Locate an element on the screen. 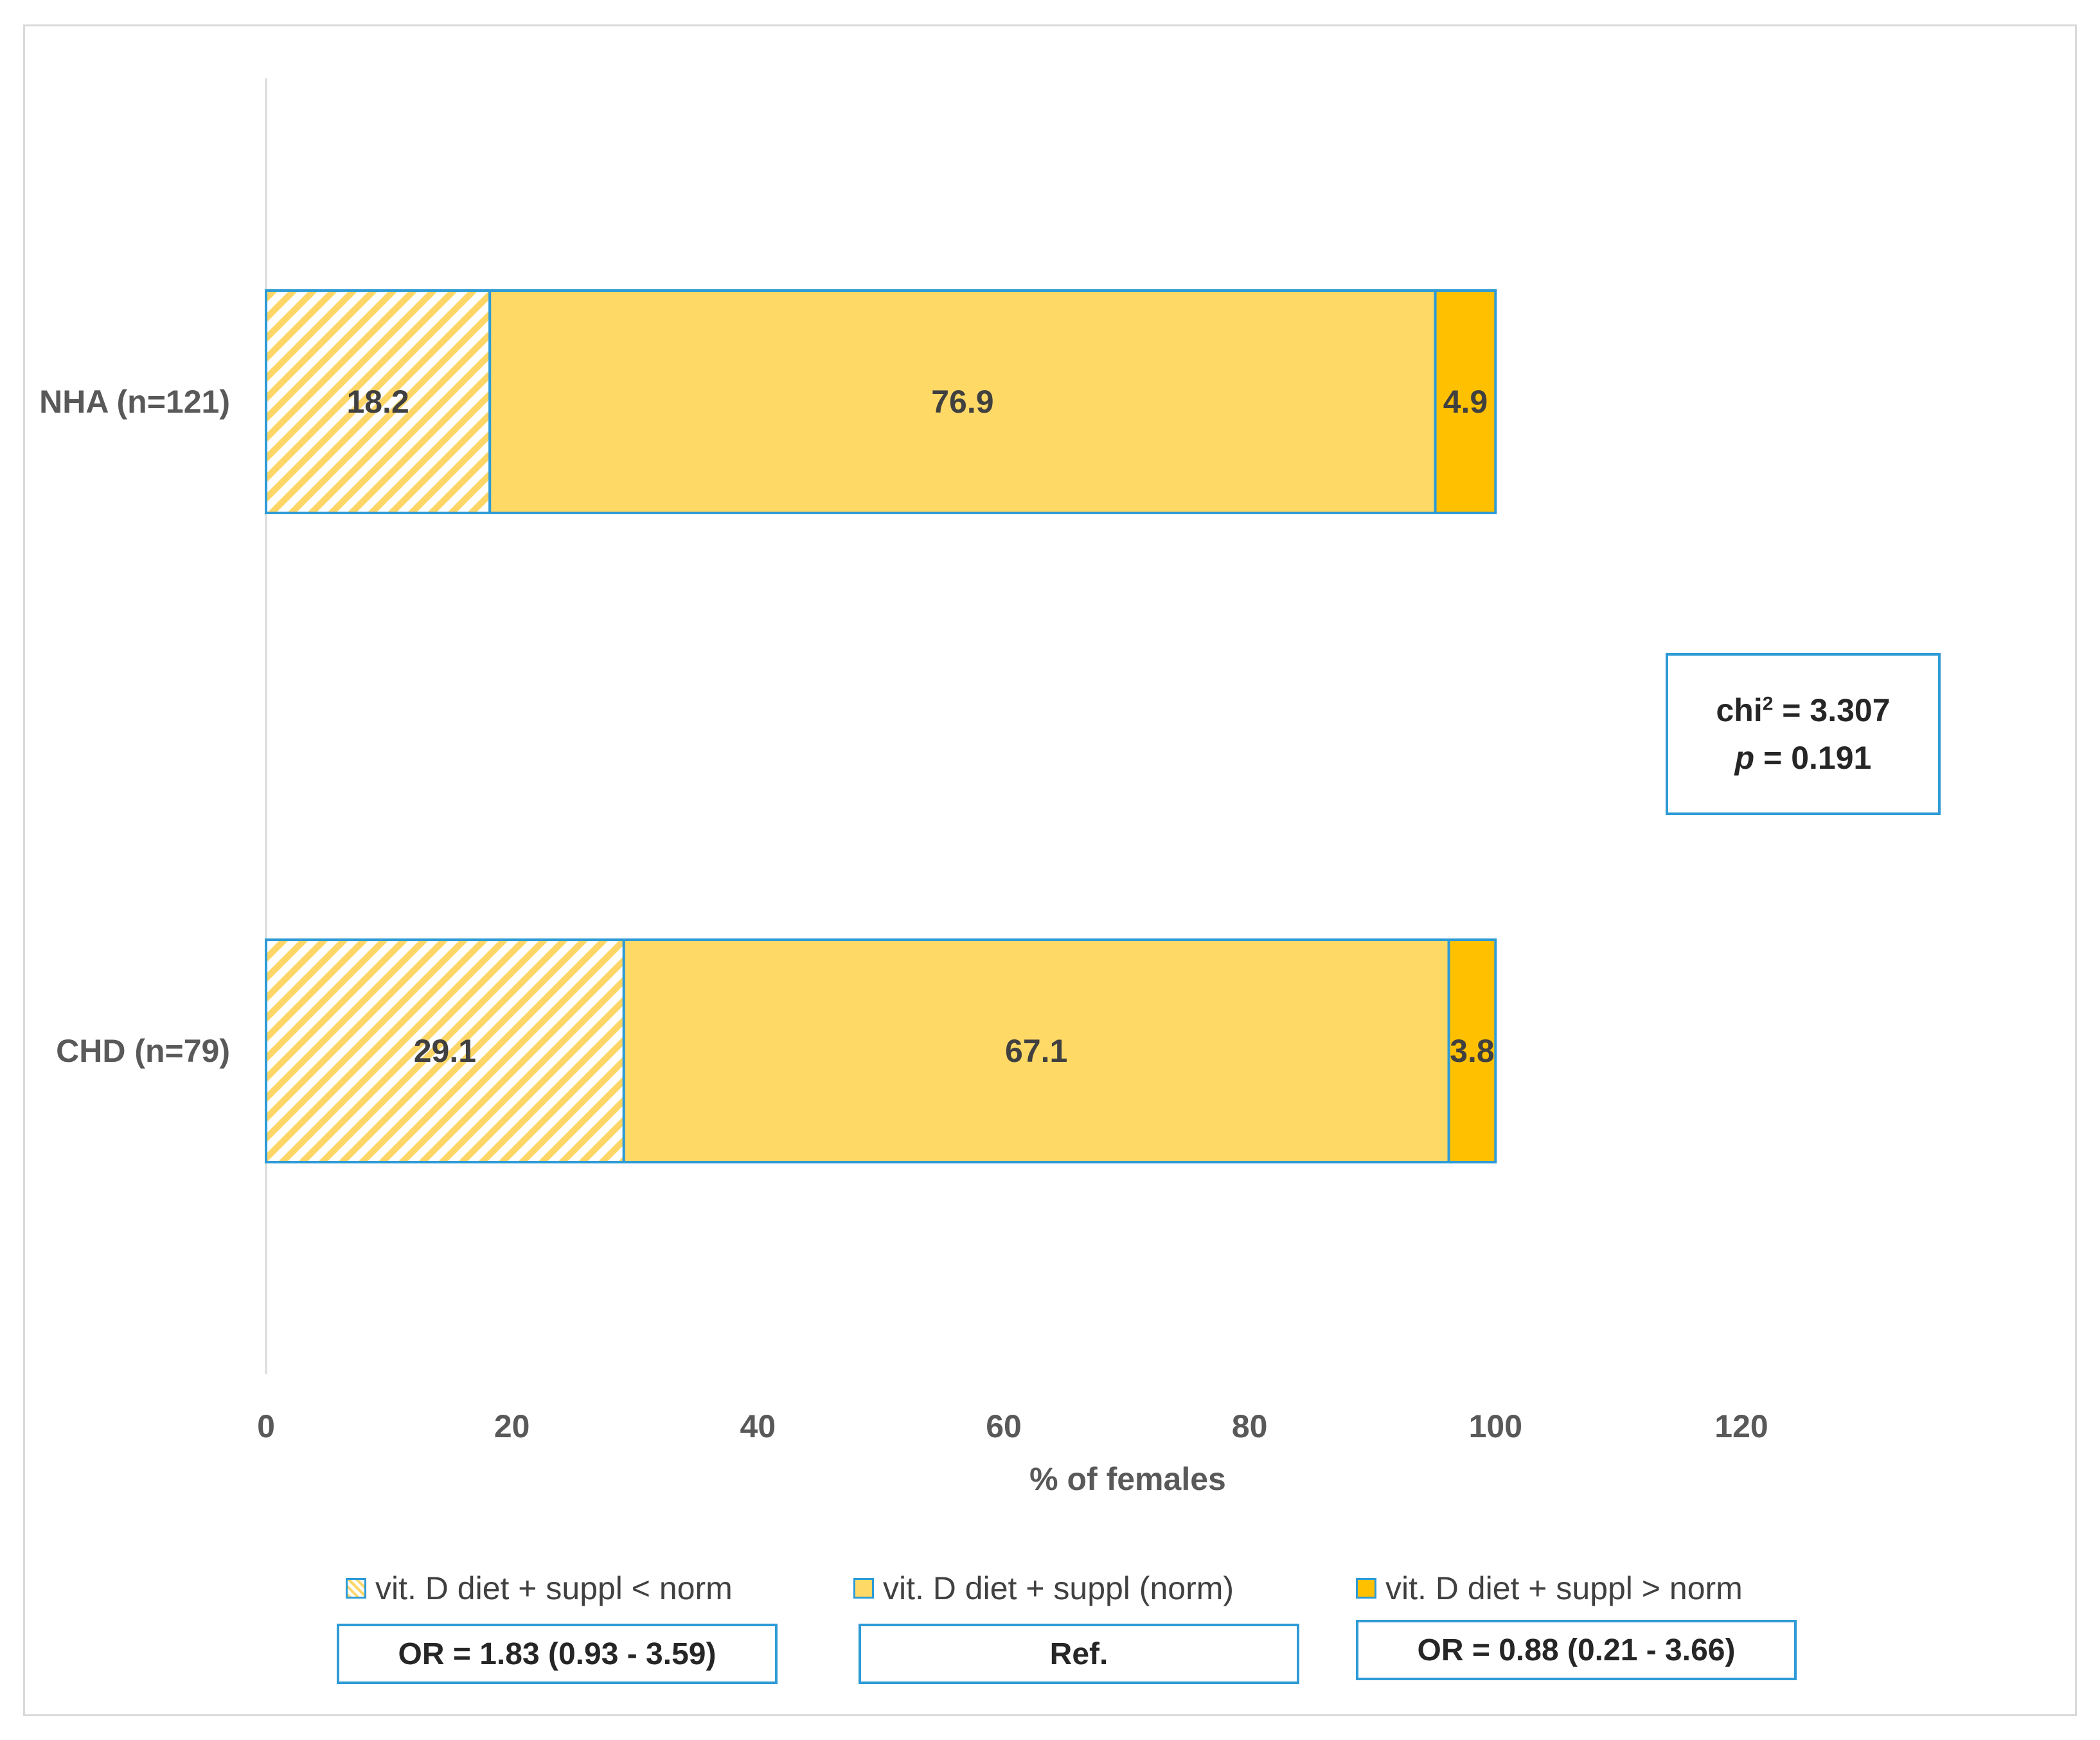 Image resolution: width=2100 pixels, height=1740 pixels. x-tick-label-0: 0 is located at coordinates (266, 1426).